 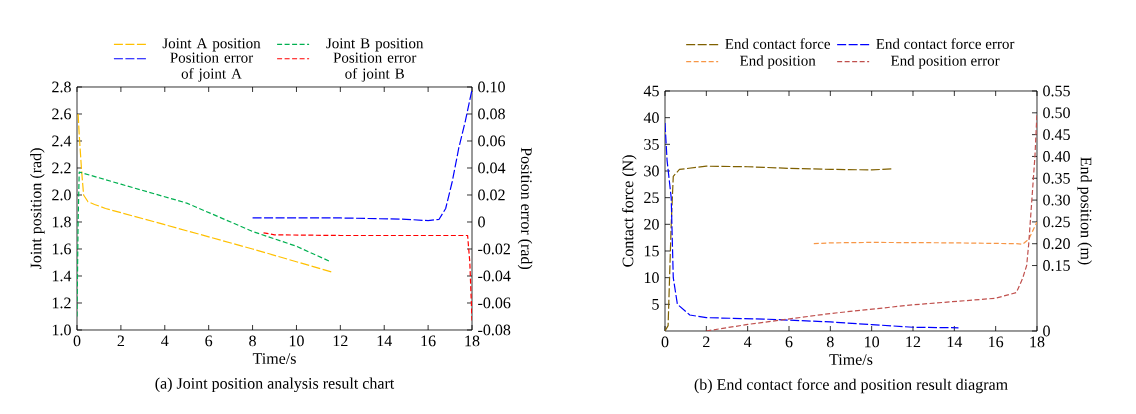 What do you see at coordinates (62, 276) in the screenshot?
I see `y-tick-label: 1.4` at bounding box center [62, 276].